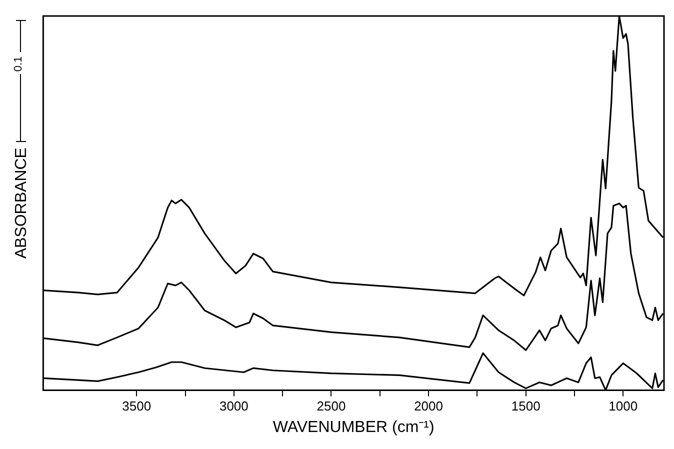 Image resolution: width=674 pixels, height=449 pixels. I want to click on x-tick-label: 1500, so click(525, 406).